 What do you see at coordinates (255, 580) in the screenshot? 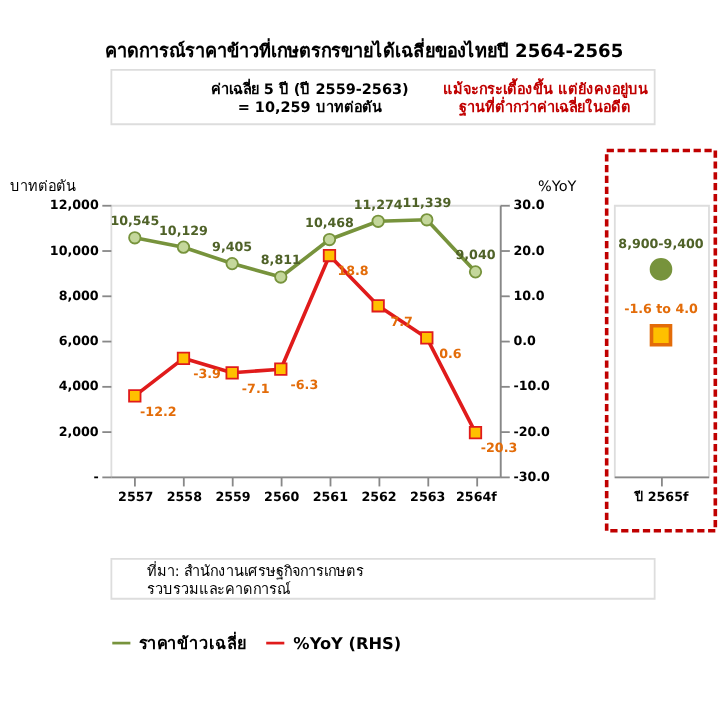
I see `text: ที่มา: สำนักงานเศรษฐกิจการเกษตร รวบรวมและคาดการณ์` at bounding box center [255, 580].